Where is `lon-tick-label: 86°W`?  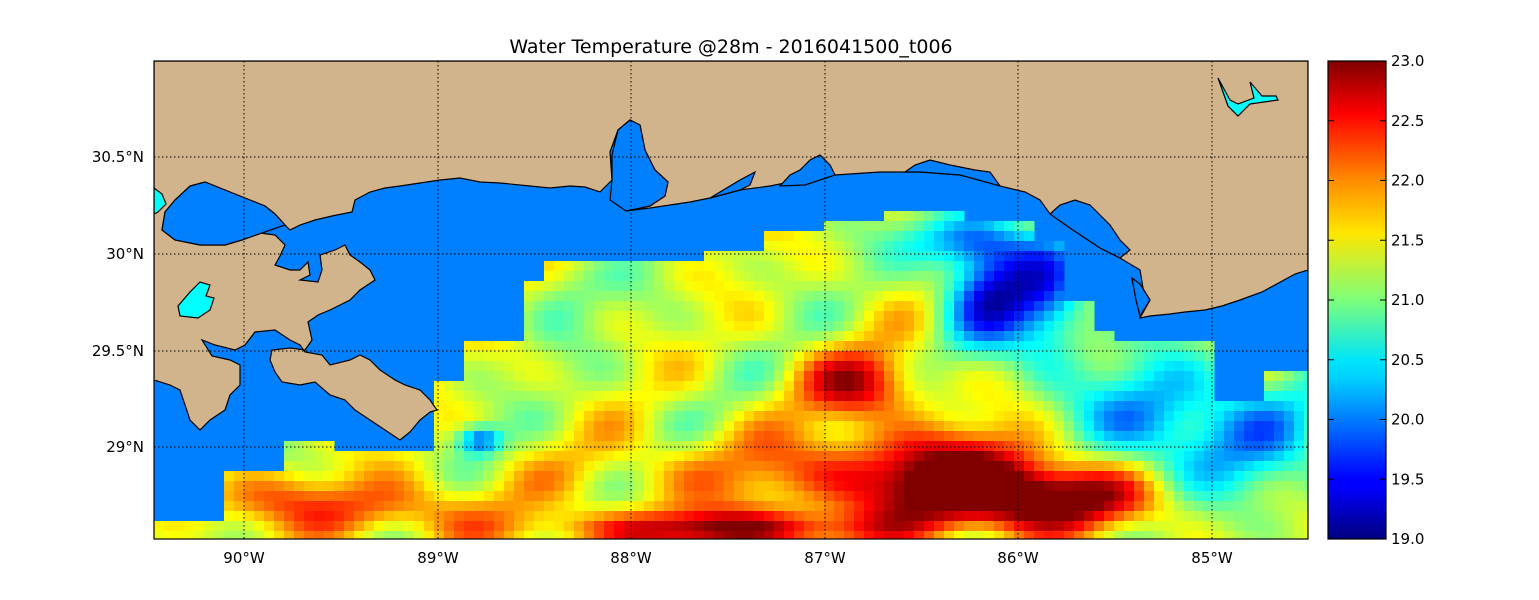
lon-tick-label: 86°W is located at coordinates (1018, 558).